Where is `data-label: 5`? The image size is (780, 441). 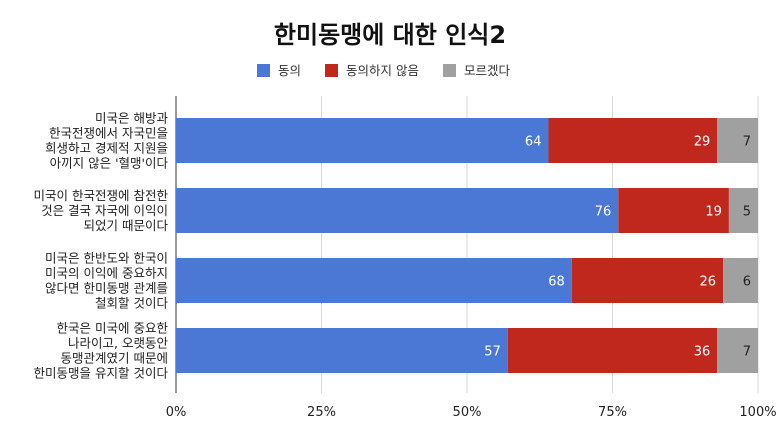 data-label: 5 is located at coordinates (747, 212).